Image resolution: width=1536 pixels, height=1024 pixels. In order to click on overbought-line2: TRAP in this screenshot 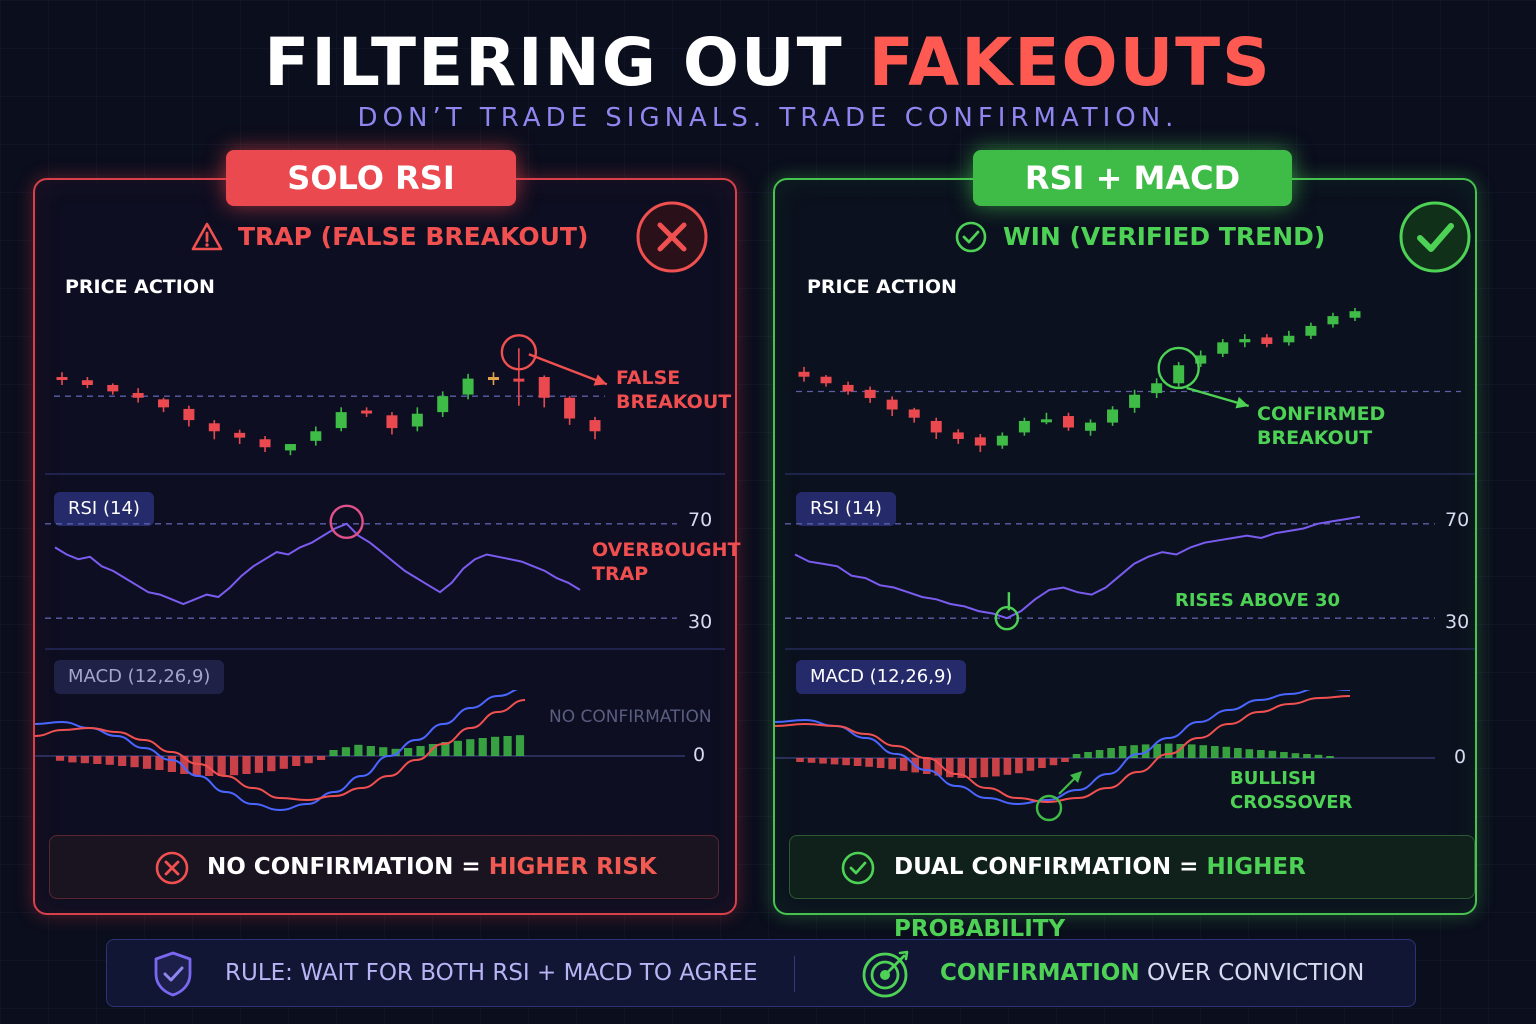, I will do `click(620, 574)`.